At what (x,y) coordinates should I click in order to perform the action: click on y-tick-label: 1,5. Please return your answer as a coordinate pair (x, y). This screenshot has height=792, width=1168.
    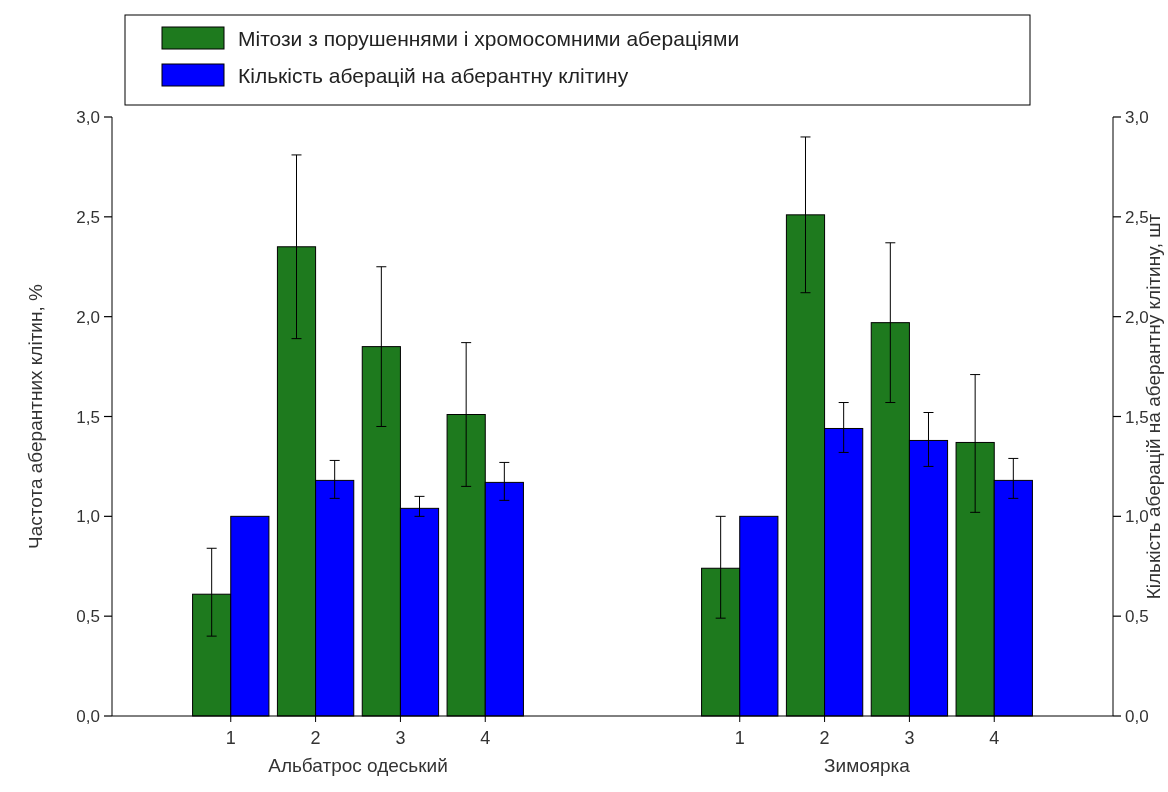
    Looking at the image, I should click on (88, 417).